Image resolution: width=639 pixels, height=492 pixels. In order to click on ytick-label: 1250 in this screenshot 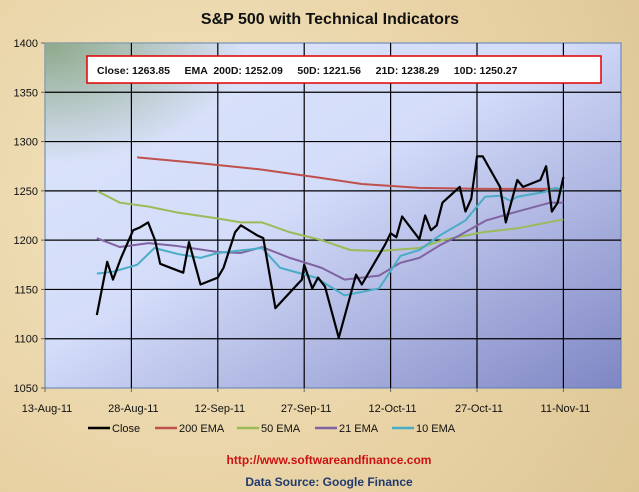, I will do `click(26, 192)`.